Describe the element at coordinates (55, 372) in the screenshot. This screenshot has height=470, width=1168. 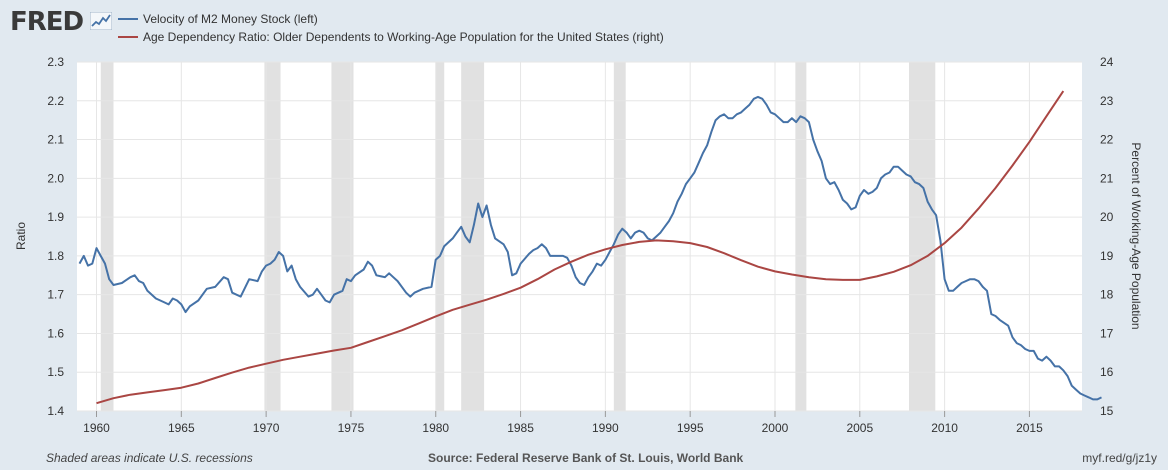
I see `left-tick-label: 1.5` at that location.